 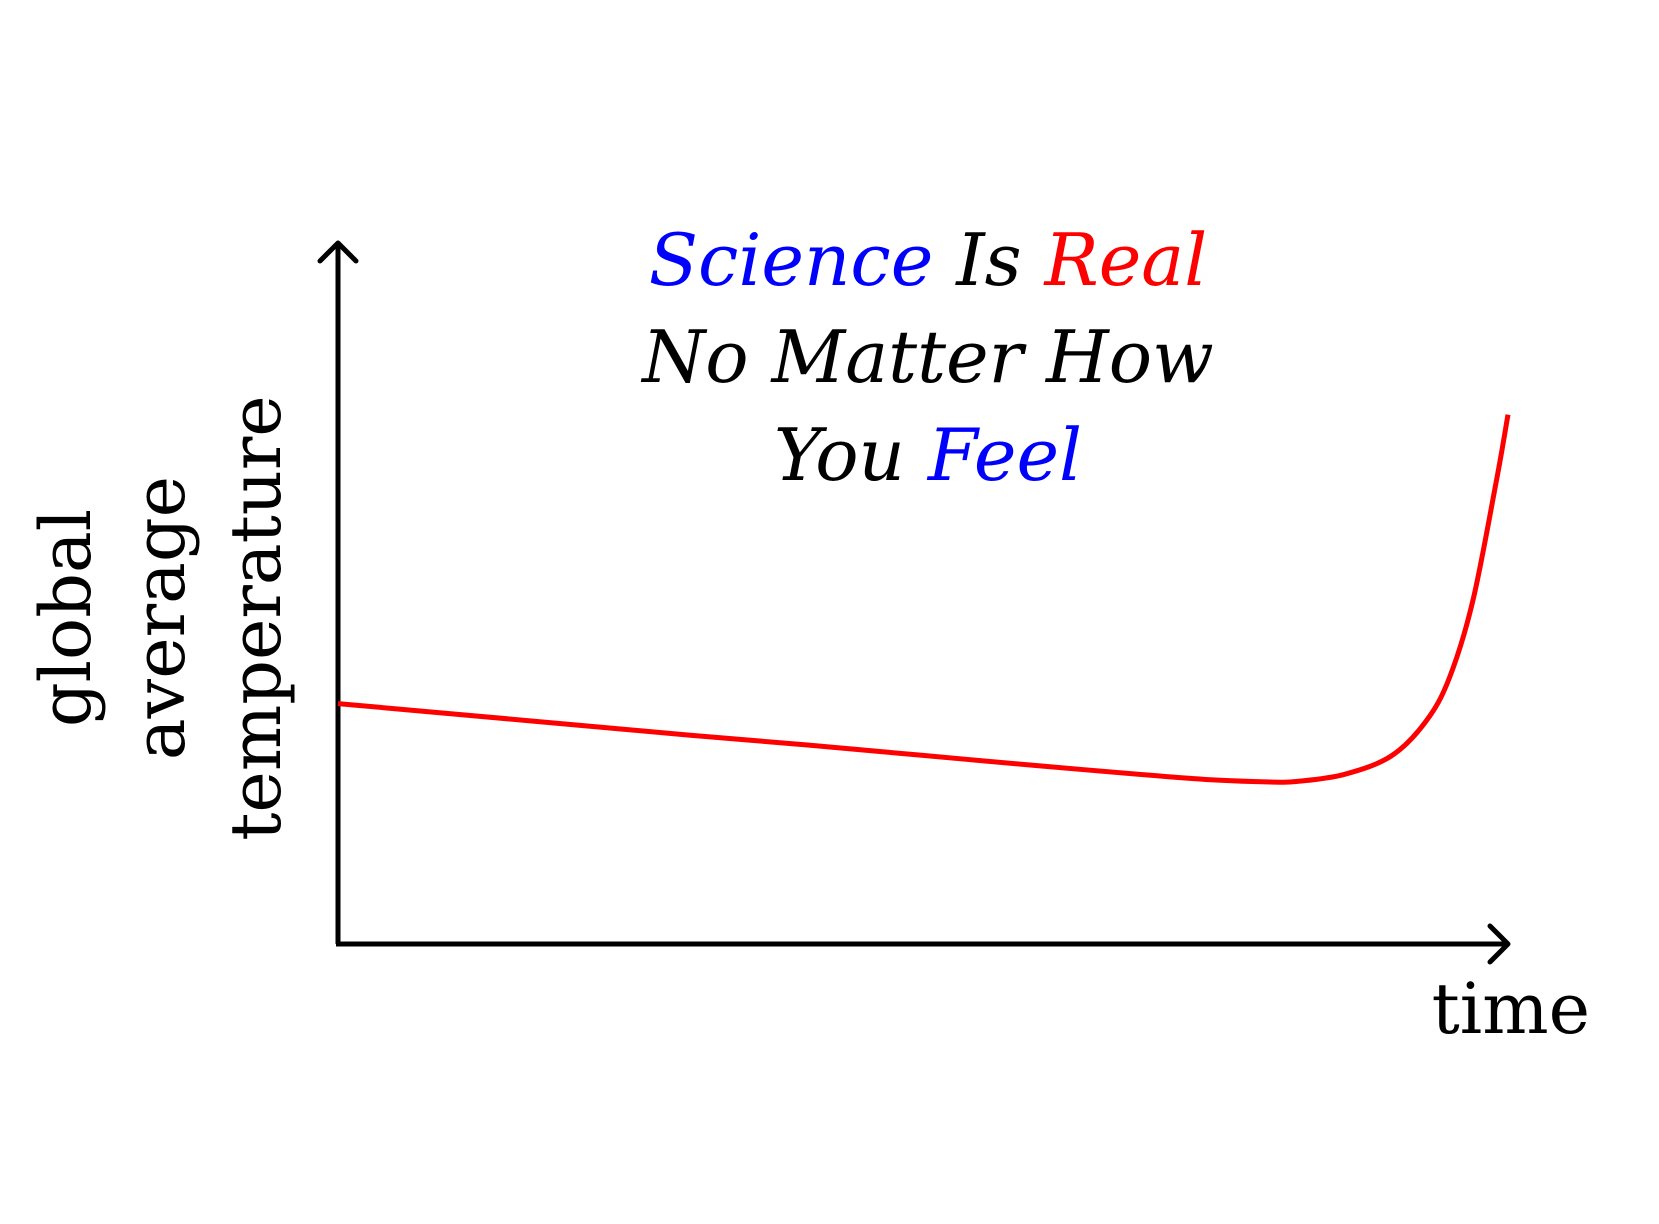 I want to click on chart-title-line-3: You Feel, so click(x=928, y=455).